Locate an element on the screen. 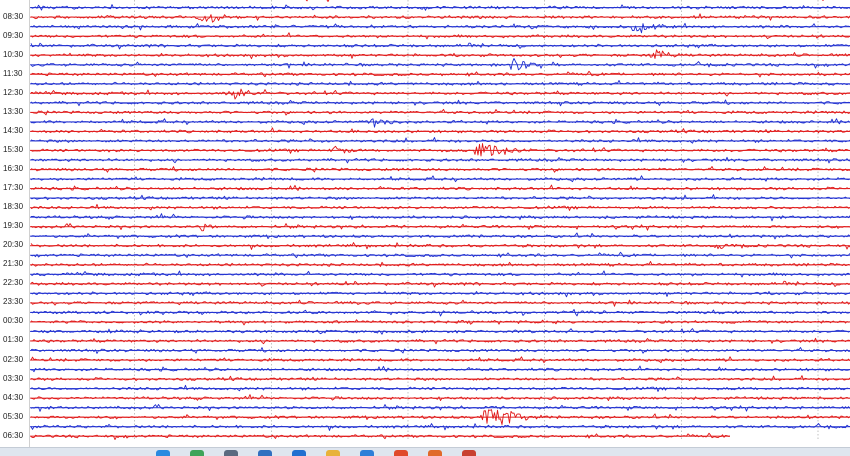 This screenshot has height=456, width=850. hour-label: 11:30 is located at coordinates (13, 73).